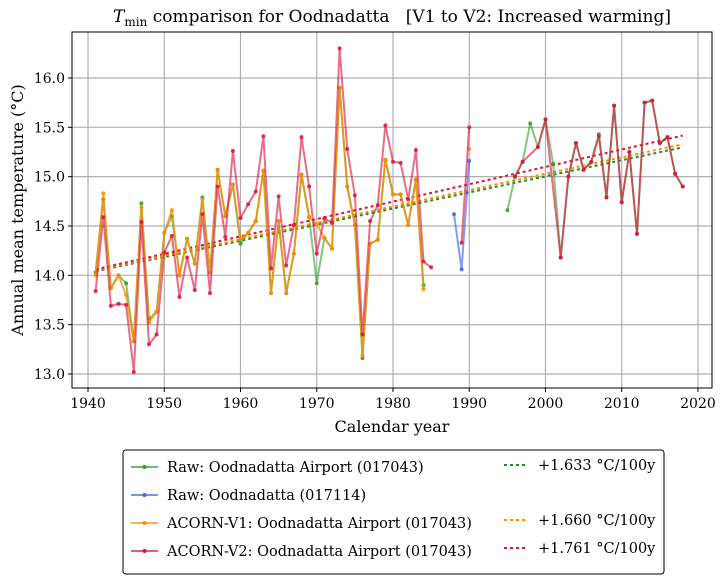 Image resolution: width=726 pixels, height=584 pixels. What do you see at coordinates (622, 404) in the screenshot?
I see `x-tick-label: 2010` at bounding box center [622, 404].